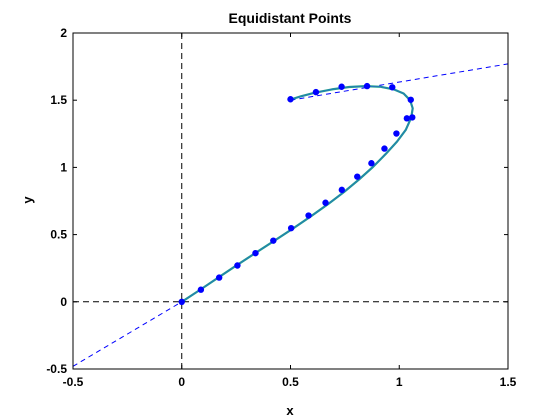 The image size is (560, 420). I want to click on y-tick-label: 0, so click(63, 302).